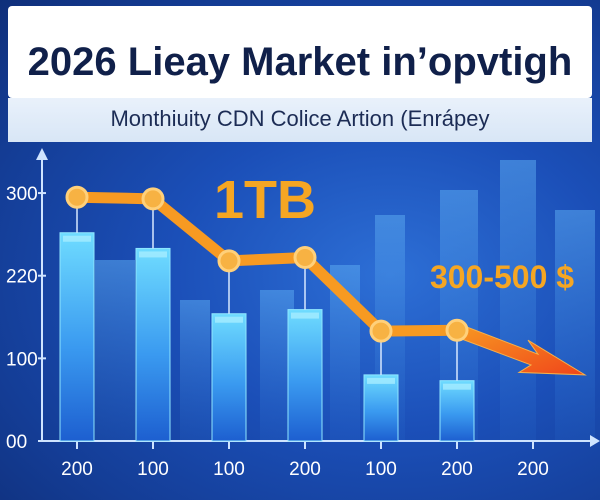  I want to click on chart-title: 2026 Lieay Market in’opvtigh, so click(300, 62).